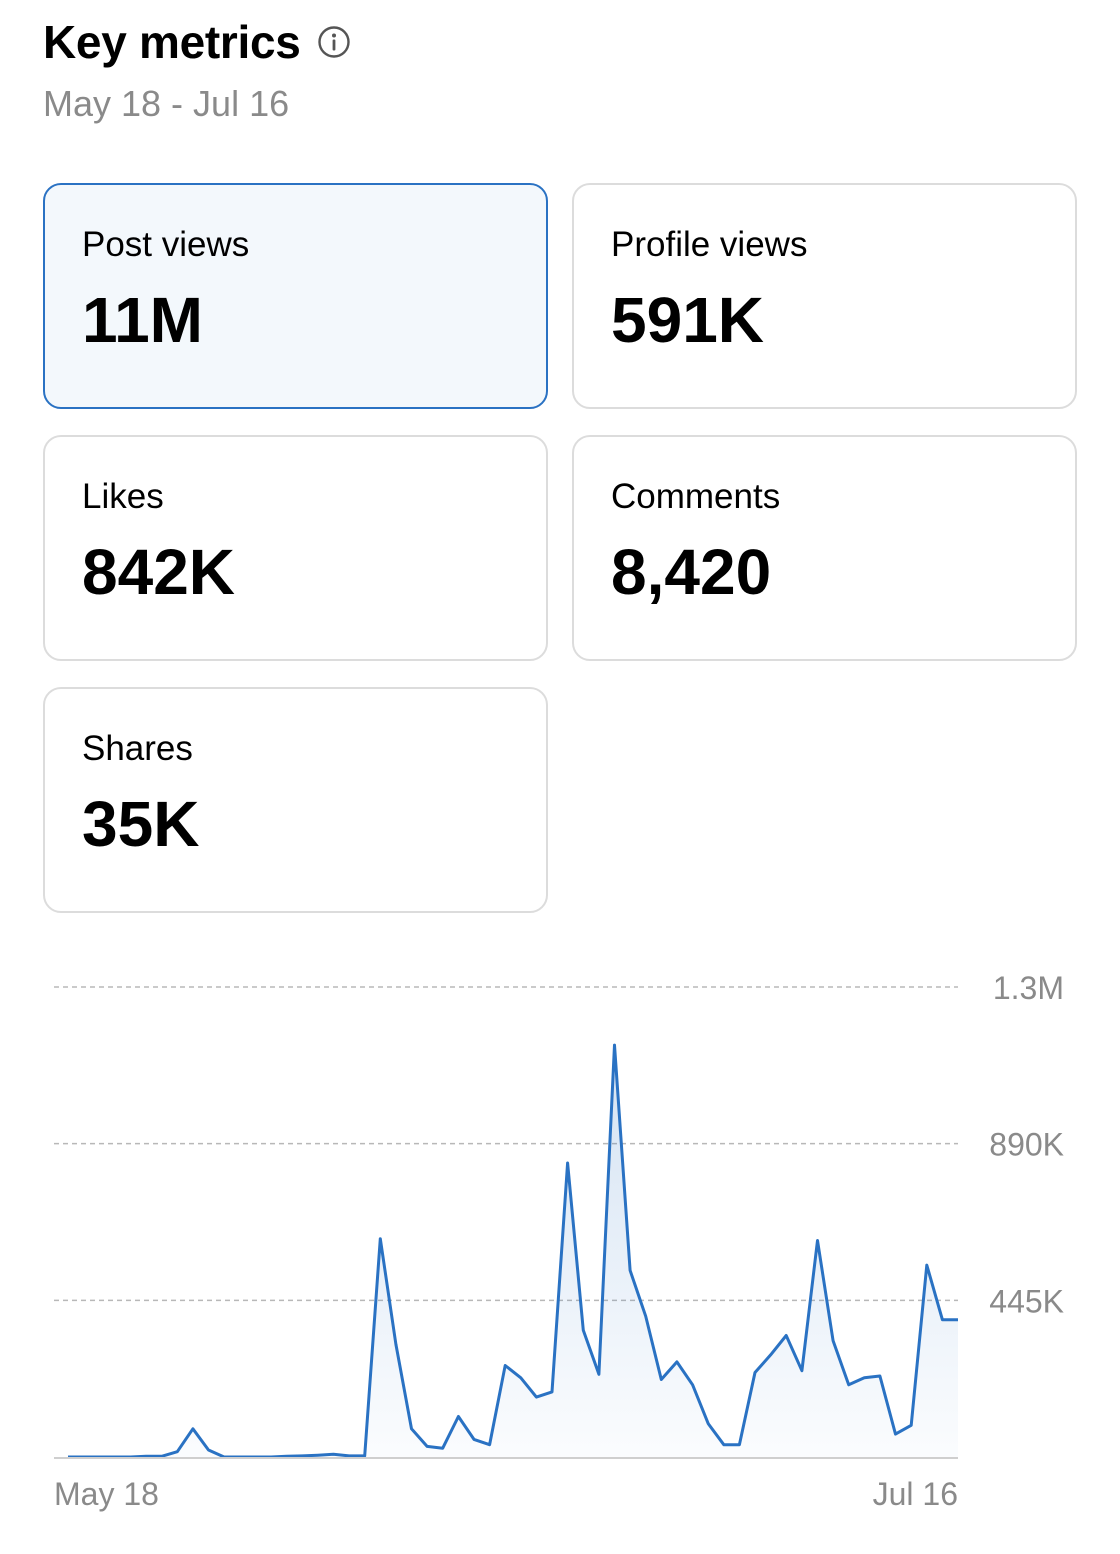  What do you see at coordinates (709, 244) in the screenshot?
I see `metric-label: Profile views` at bounding box center [709, 244].